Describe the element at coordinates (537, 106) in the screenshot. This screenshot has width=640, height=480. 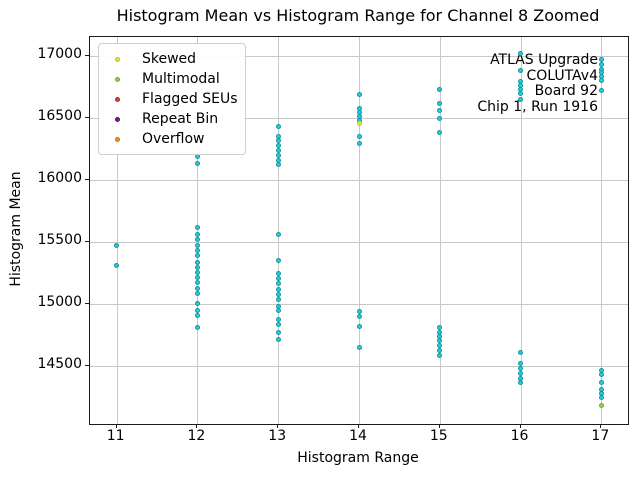
I see `annotation-line: Chip 1, Run 1916` at that location.